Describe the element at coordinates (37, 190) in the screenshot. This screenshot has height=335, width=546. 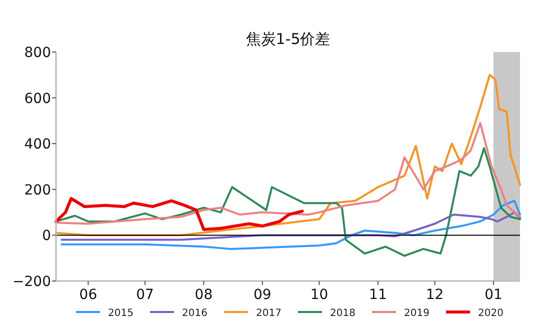
I see `y-tick-label: 200` at that location.